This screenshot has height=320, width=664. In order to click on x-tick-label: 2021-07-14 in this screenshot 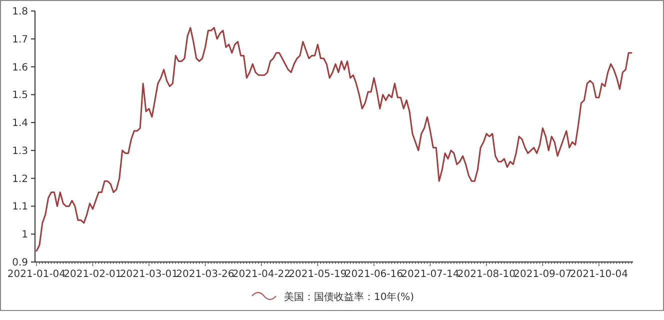, I will do `click(430, 274)`.